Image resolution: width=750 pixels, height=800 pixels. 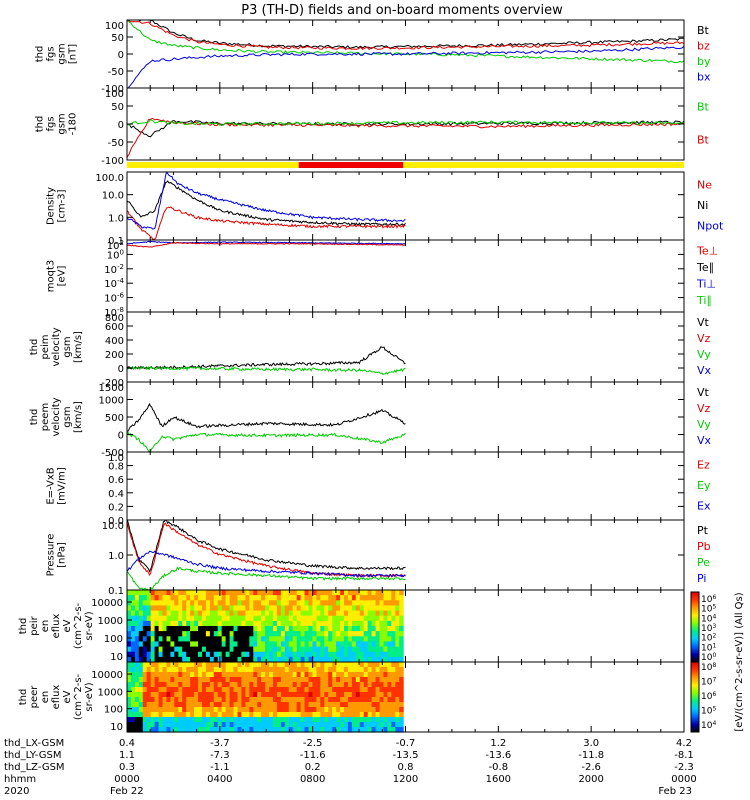 What do you see at coordinates (114, 283) in the screenshot?
I see `y-tick-label: 10-4` at bounding box center [114, 283].